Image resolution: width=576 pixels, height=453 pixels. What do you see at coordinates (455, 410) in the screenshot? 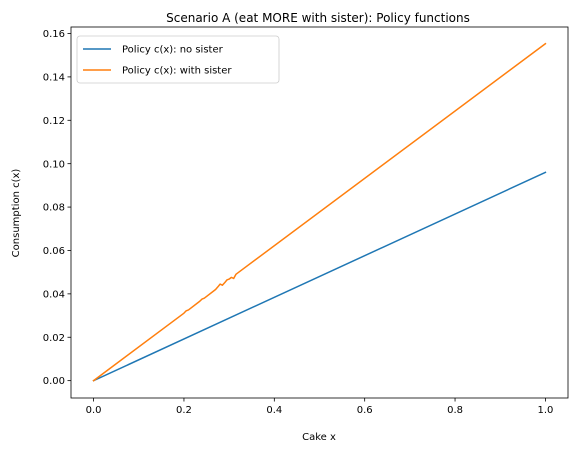
I see `x-tick-label: 0.8` at bounding box center [455, 410].